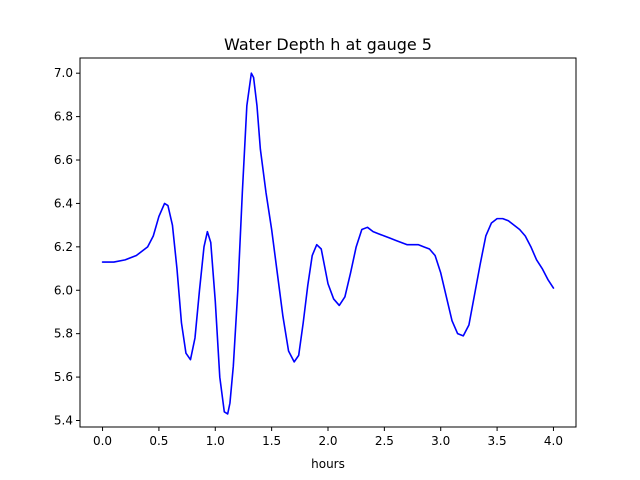  I want to click on y-tick-label: 5.4, so click(63, 420).